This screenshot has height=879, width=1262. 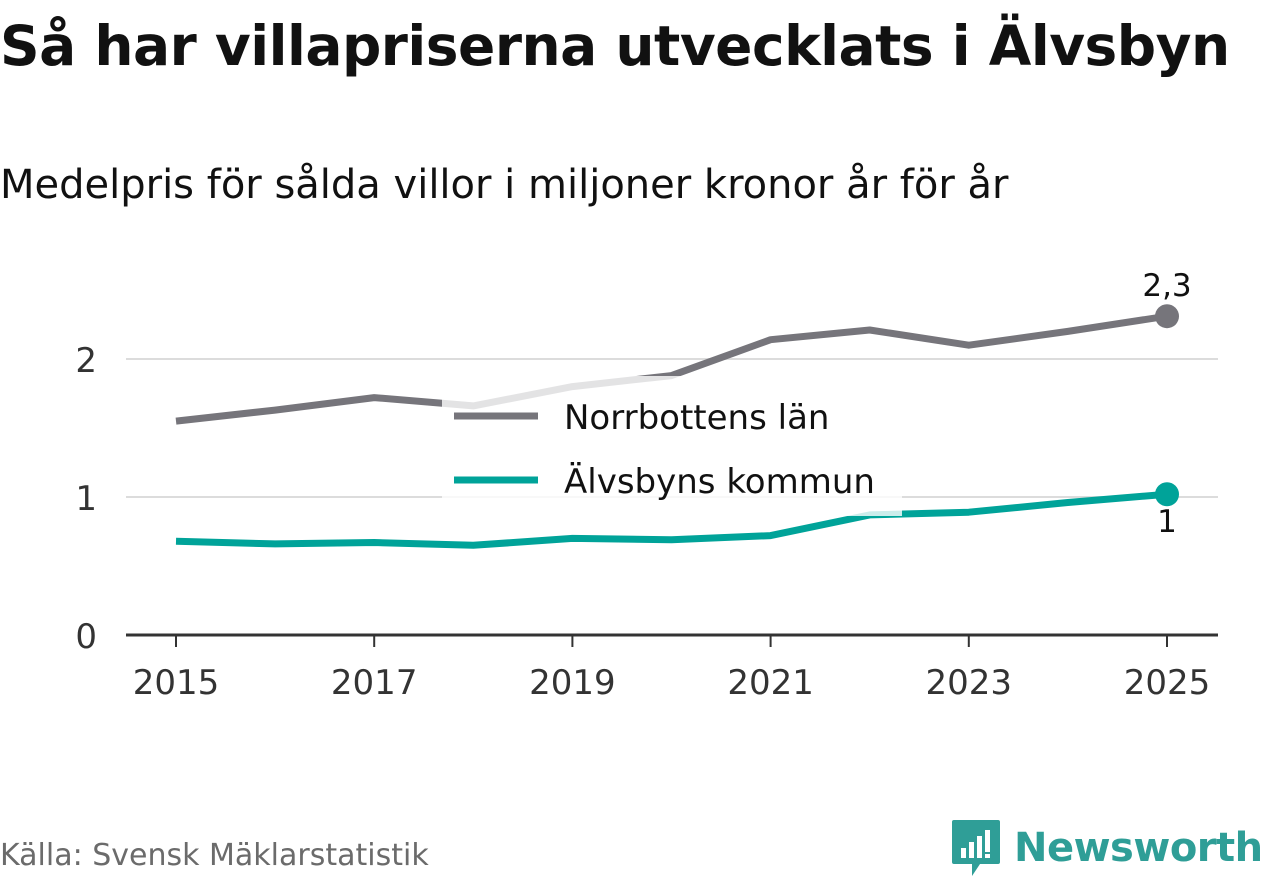 I want to click on x-tick-label: 2019, so click(x=572, y=683).